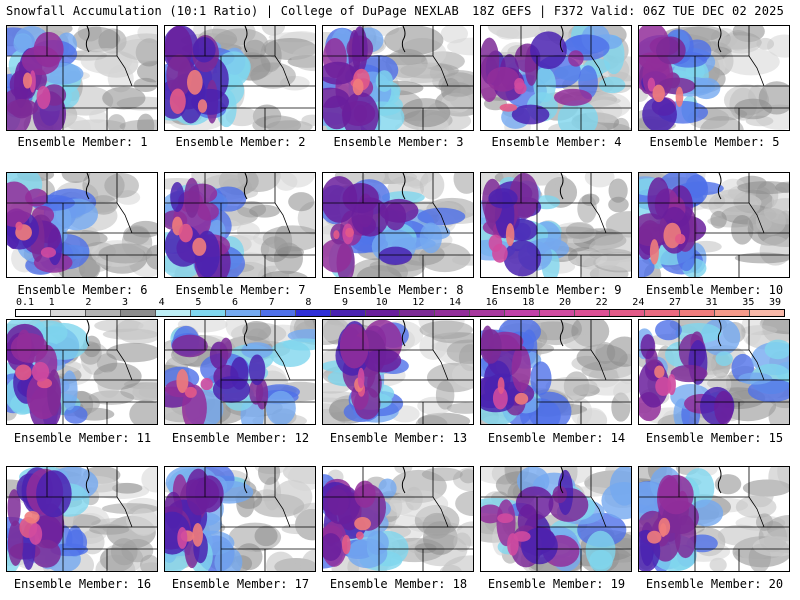 This screenshot has height=600, width=800. I want to click on ensemble-member-label: Ensemble Member: 7, so click(240, 290).